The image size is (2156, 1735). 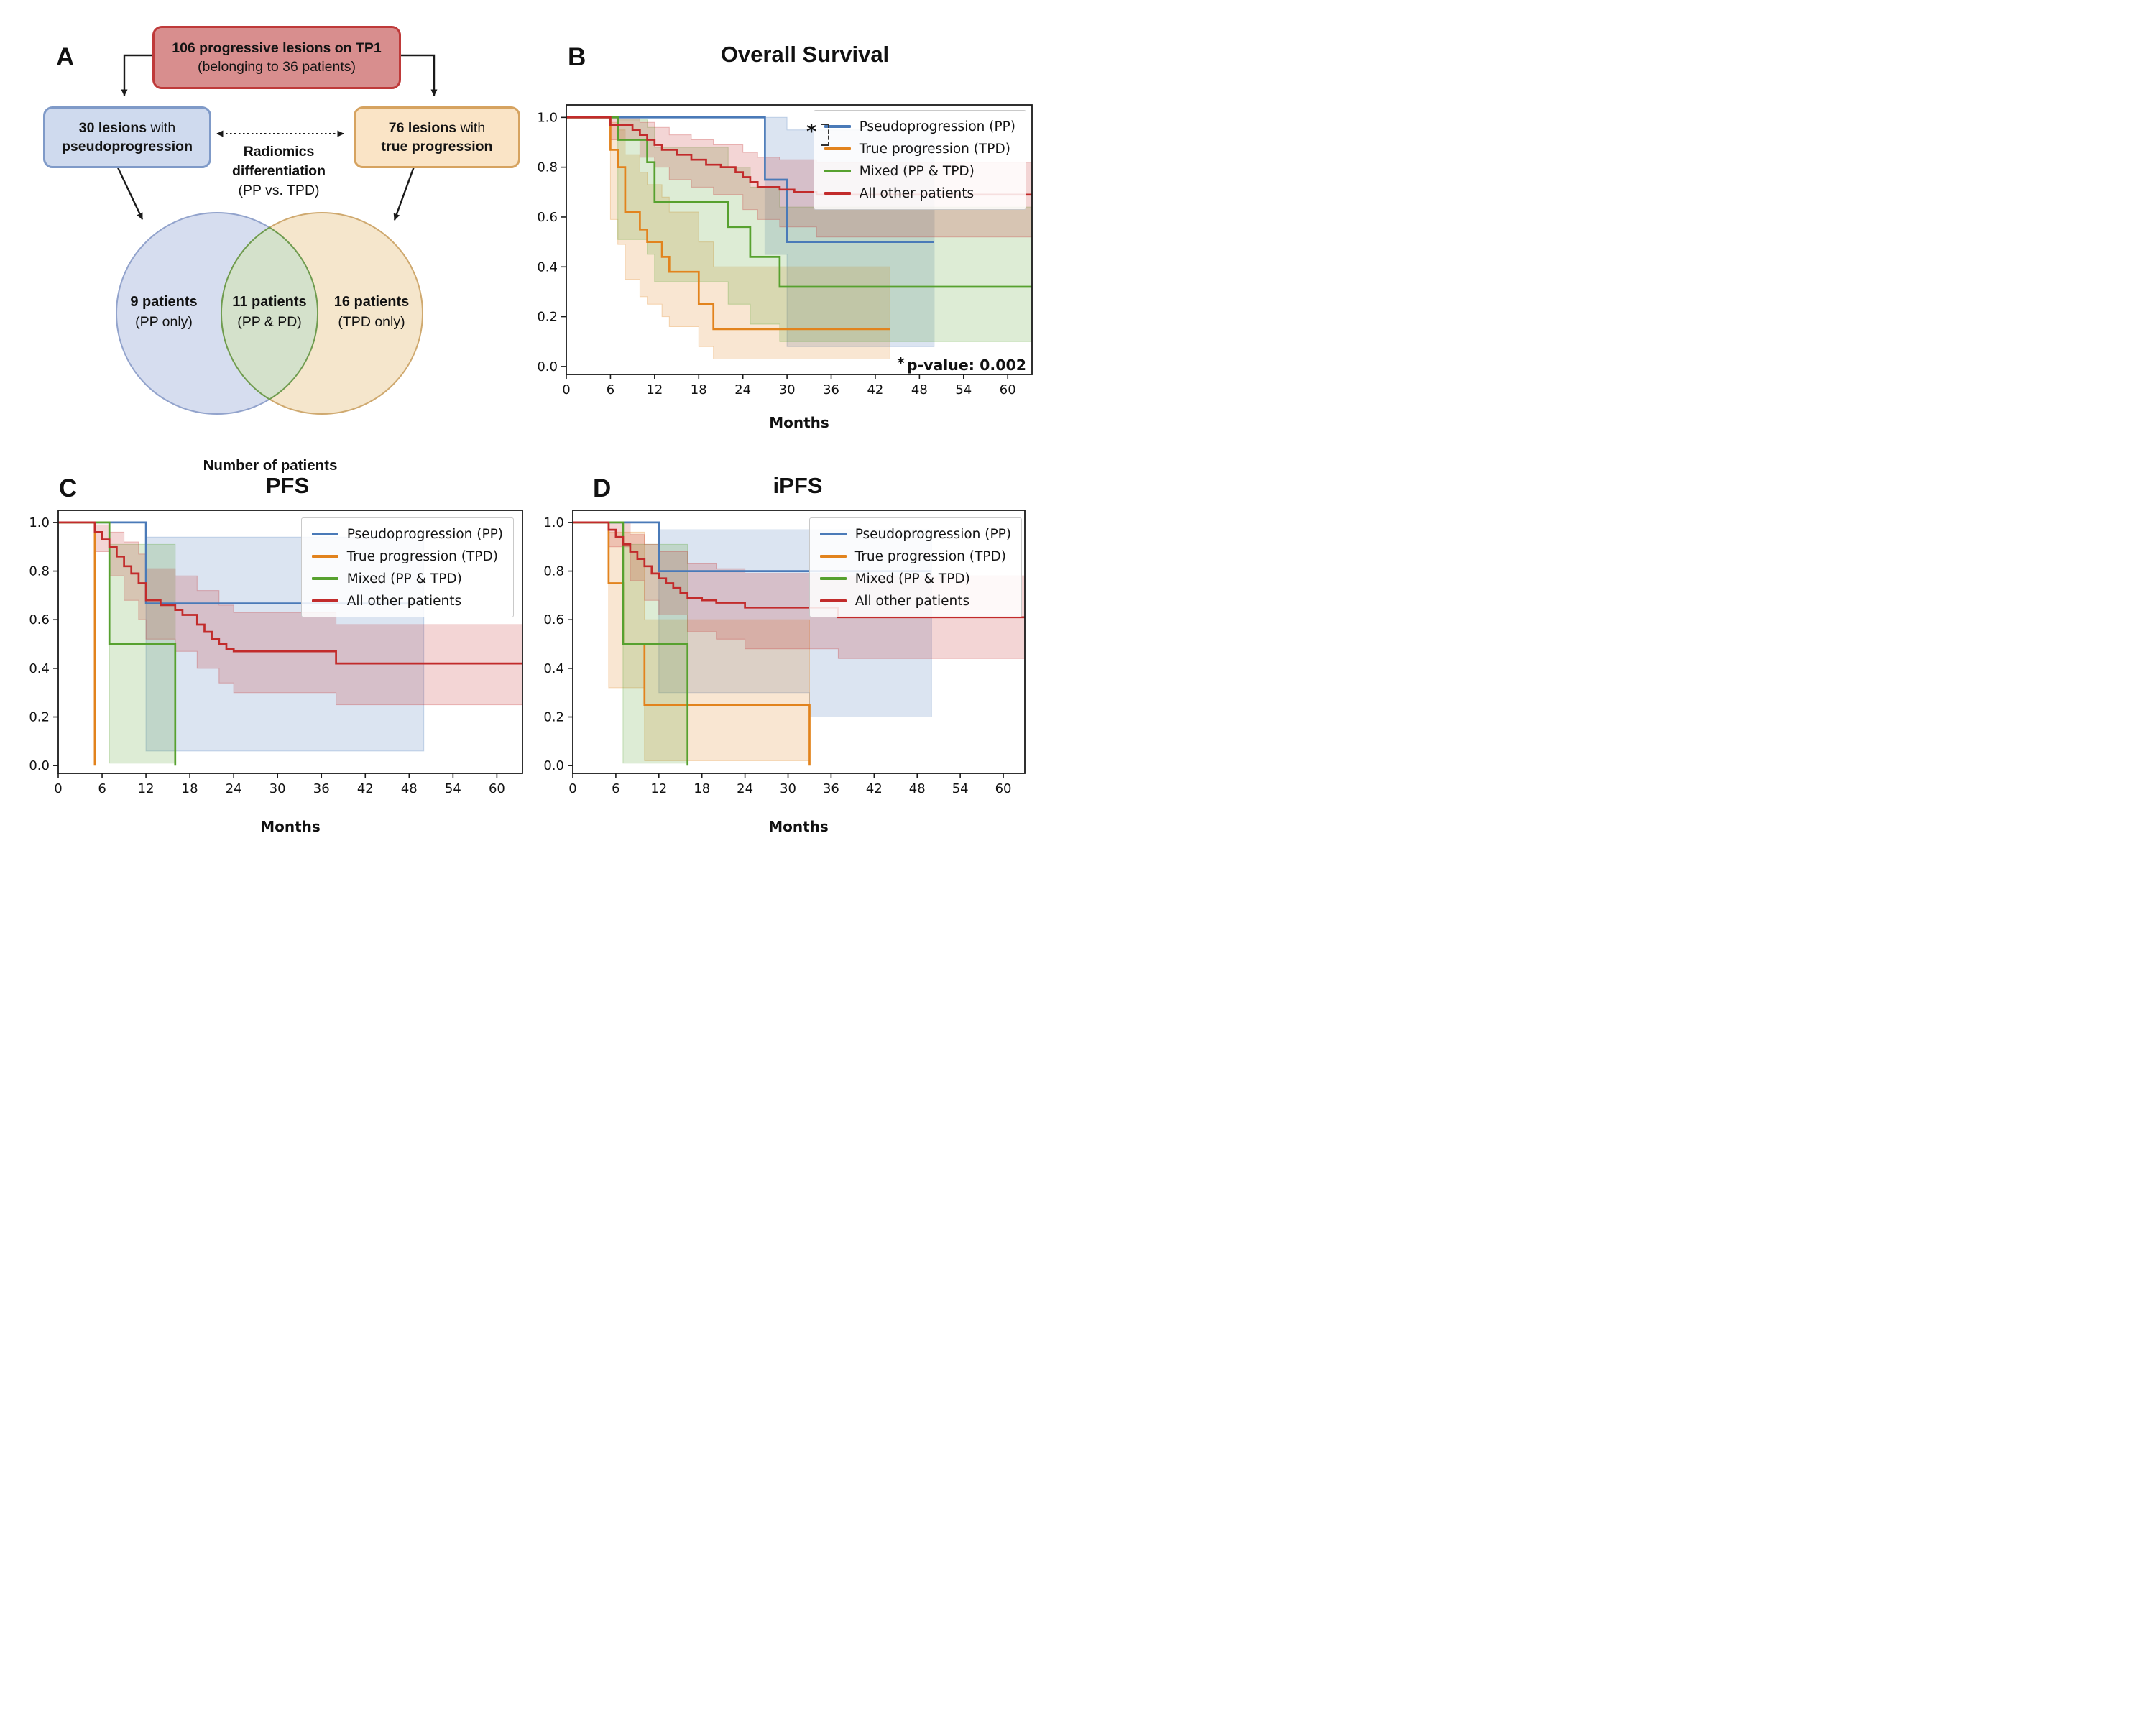 I want to click on os-xaxis-label: Months, so click(x=799, y=422).